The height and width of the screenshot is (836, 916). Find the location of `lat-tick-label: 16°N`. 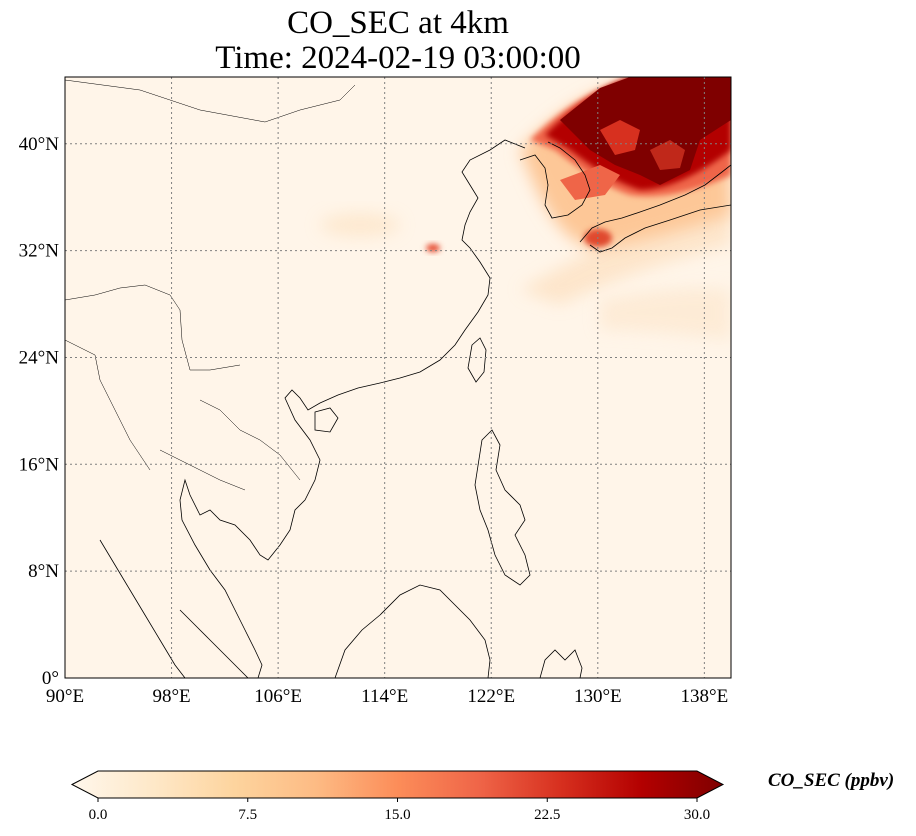

lat-tick-label: 16°N is located at coordinates (39, 464).